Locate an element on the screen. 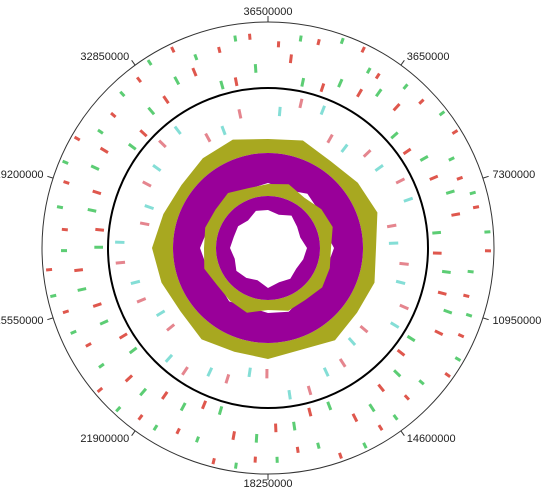  gc-ring is located at coordinates (268, 248).